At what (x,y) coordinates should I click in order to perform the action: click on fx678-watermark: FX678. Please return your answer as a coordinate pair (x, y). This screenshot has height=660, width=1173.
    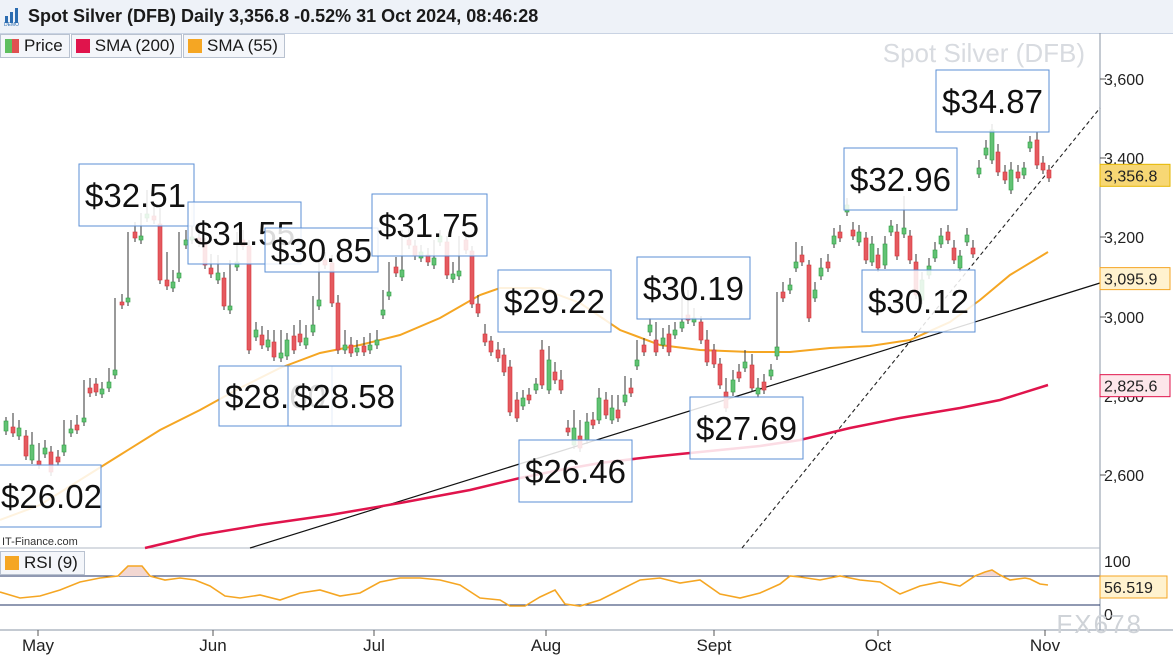
    Looking at the image, I should click on (1099, 624).